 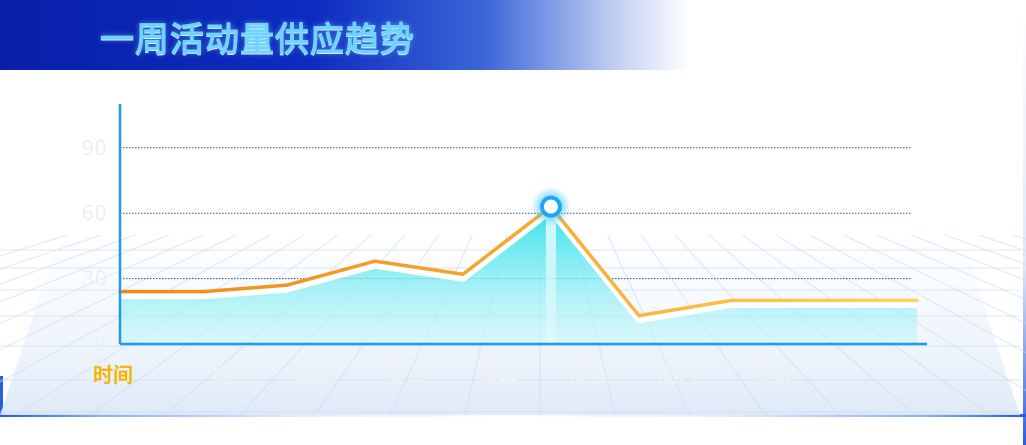 I want to click on x-axis-title: 时间, so click(x=113, y=375).